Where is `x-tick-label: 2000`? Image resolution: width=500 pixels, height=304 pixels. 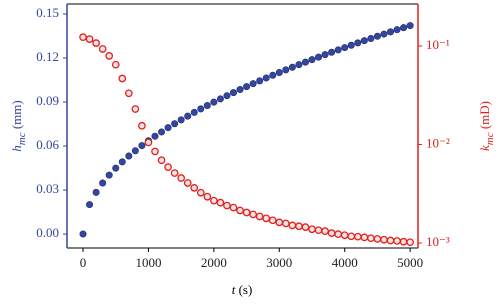 x-tick-label: 2000 is located at coordinates (214, 262).